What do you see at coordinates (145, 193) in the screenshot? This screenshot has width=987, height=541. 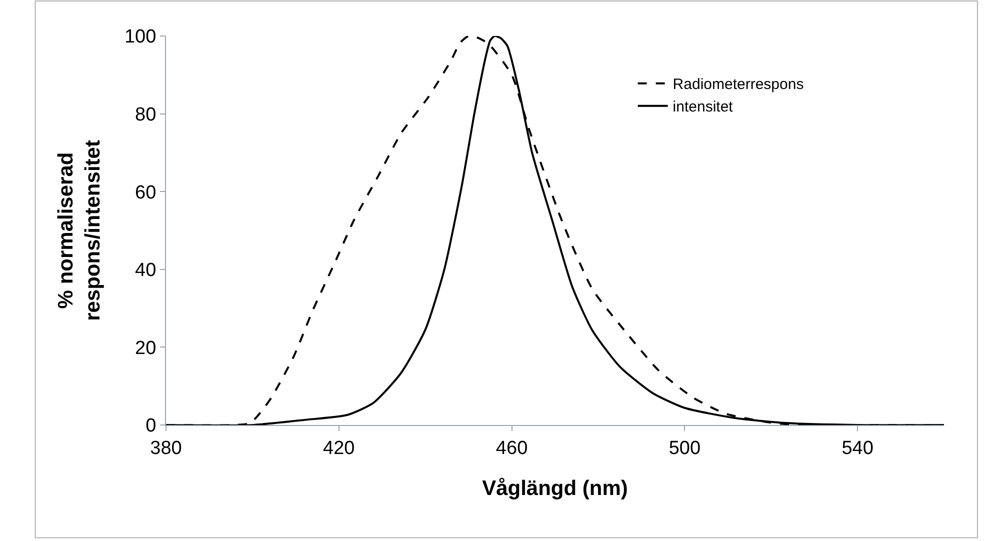 I see `y-tick-label: 60` at bounding box center [145, 193].